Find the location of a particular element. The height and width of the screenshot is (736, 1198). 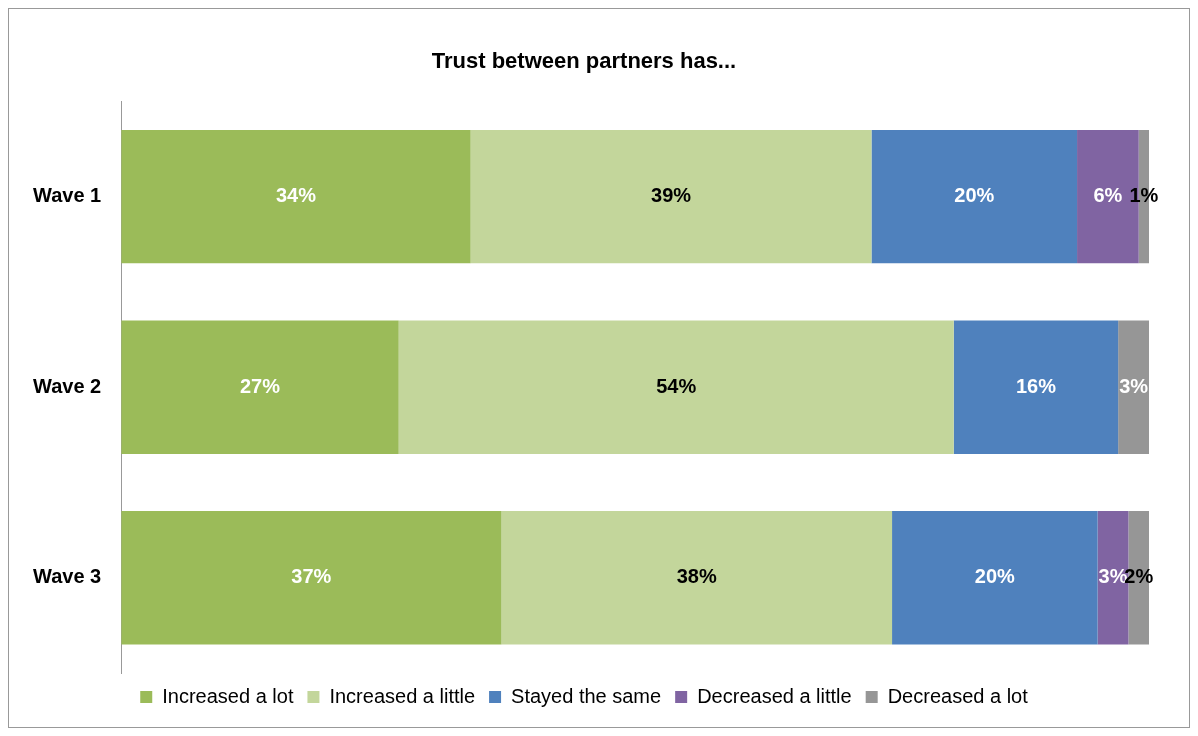

legend-label: Decreased a little is located at coordinates (774, 695).